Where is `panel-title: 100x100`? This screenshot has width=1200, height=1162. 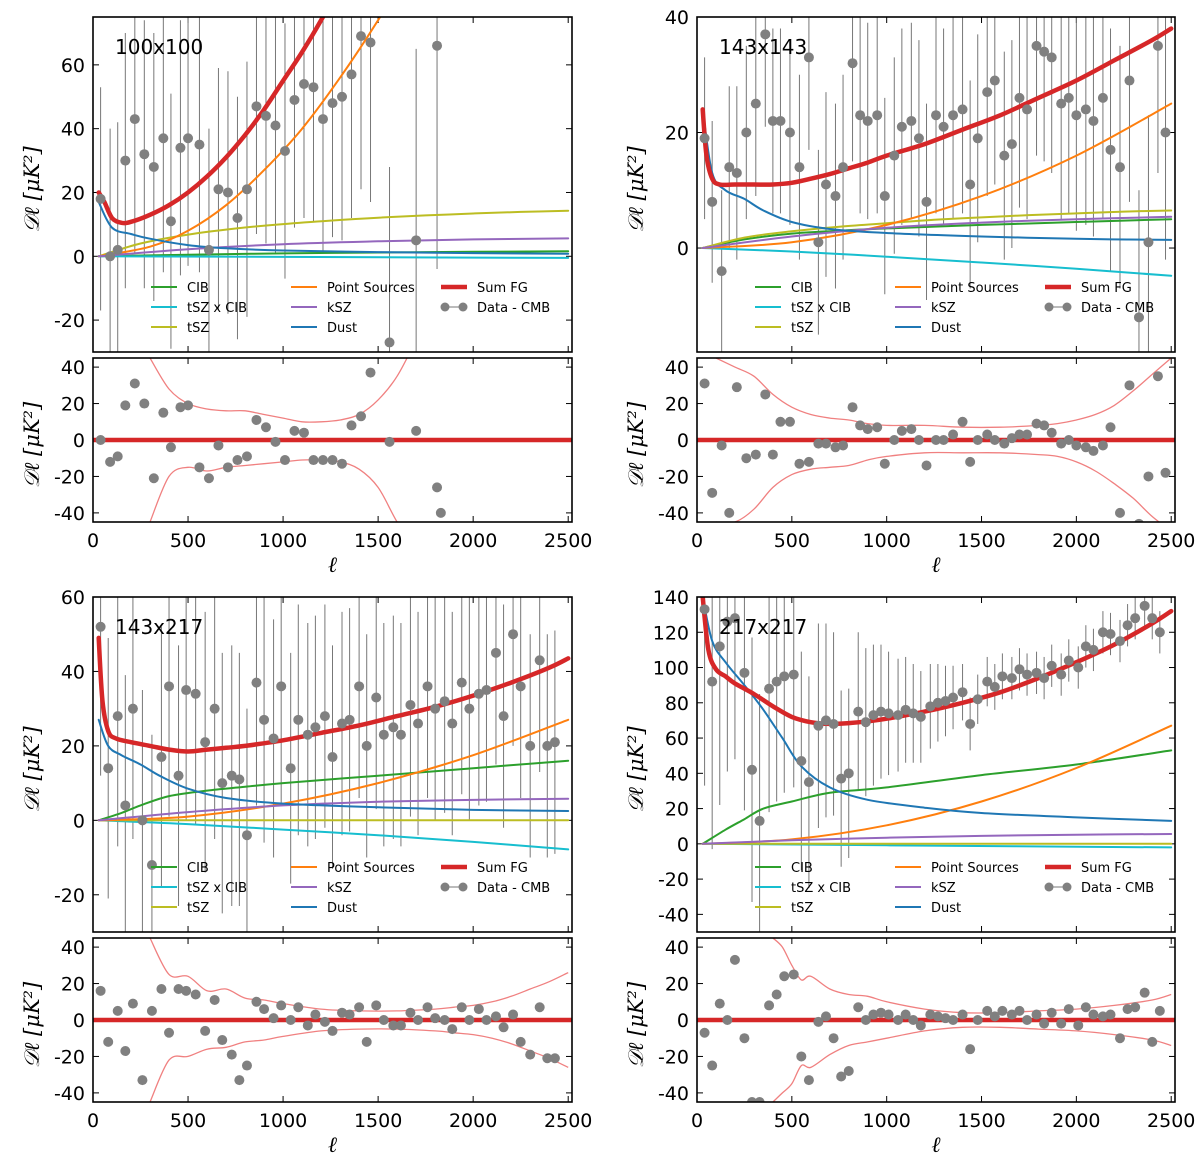
panel-title: 100x100 is located at coordinates (159, 47).